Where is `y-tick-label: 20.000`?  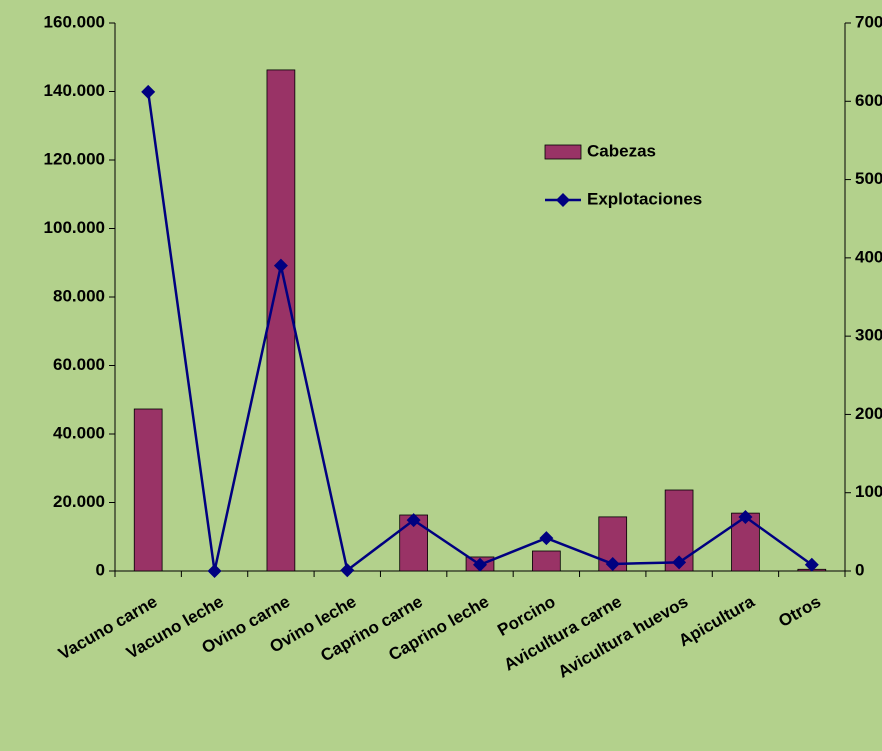
y-tick-label: 20.000 is located at coordinates (79, 501).